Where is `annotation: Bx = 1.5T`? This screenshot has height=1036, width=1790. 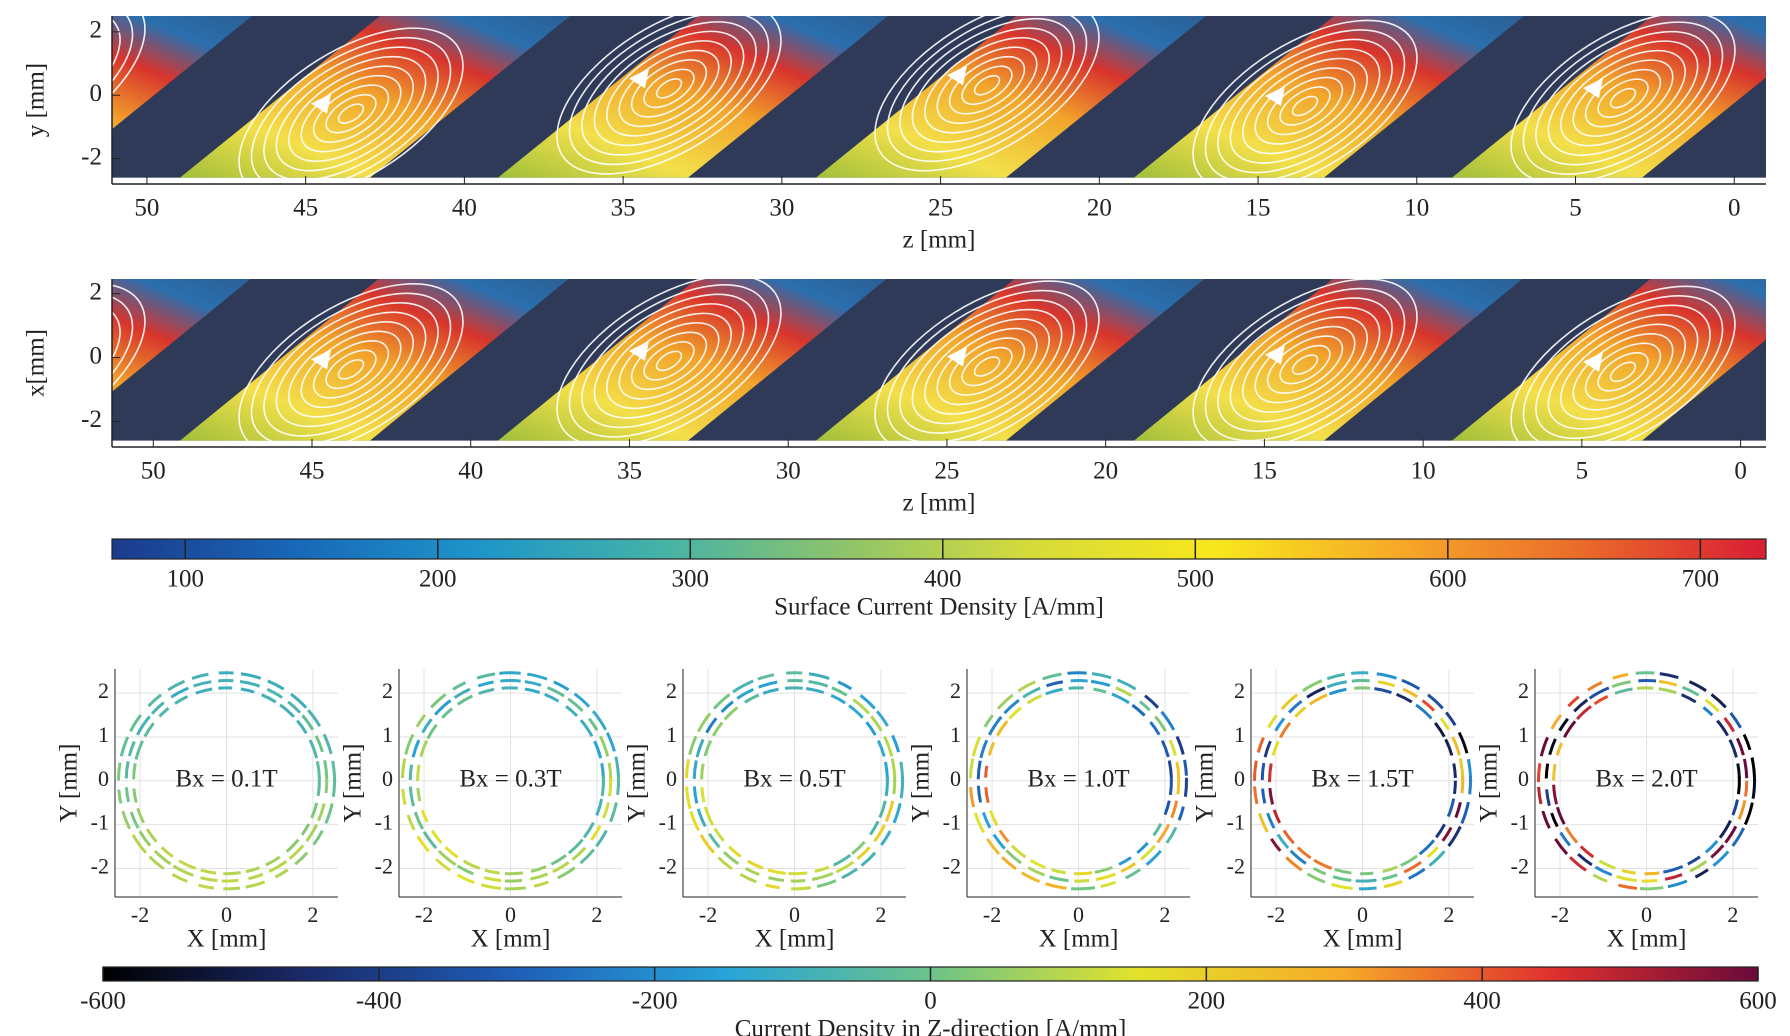 annotation: Bx = 1.5T is located at coordinates (1362, 779).